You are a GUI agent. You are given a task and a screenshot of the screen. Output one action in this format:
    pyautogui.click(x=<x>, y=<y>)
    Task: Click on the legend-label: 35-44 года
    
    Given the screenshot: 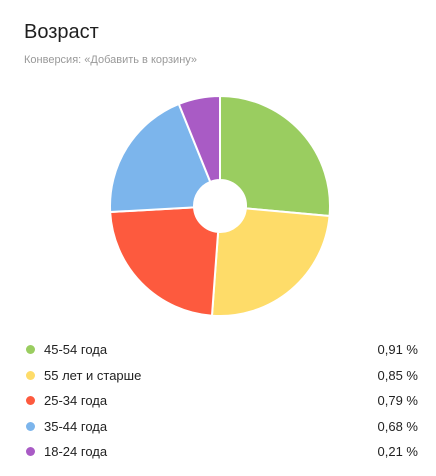 What is the action you would take?
    pyautogui.click(x=76, y=426)
    